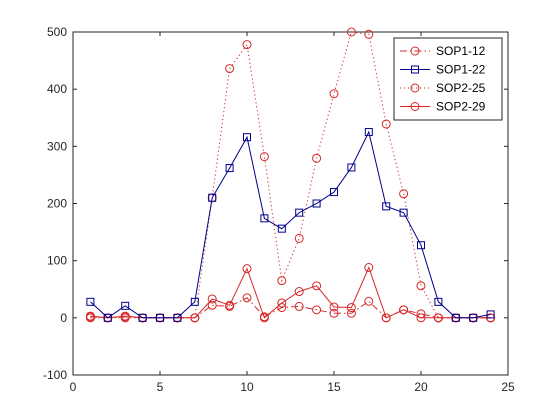  Describe the element at coordinates (57, 146) in the screenshot. I see `y-tick-label: 300` at that location.